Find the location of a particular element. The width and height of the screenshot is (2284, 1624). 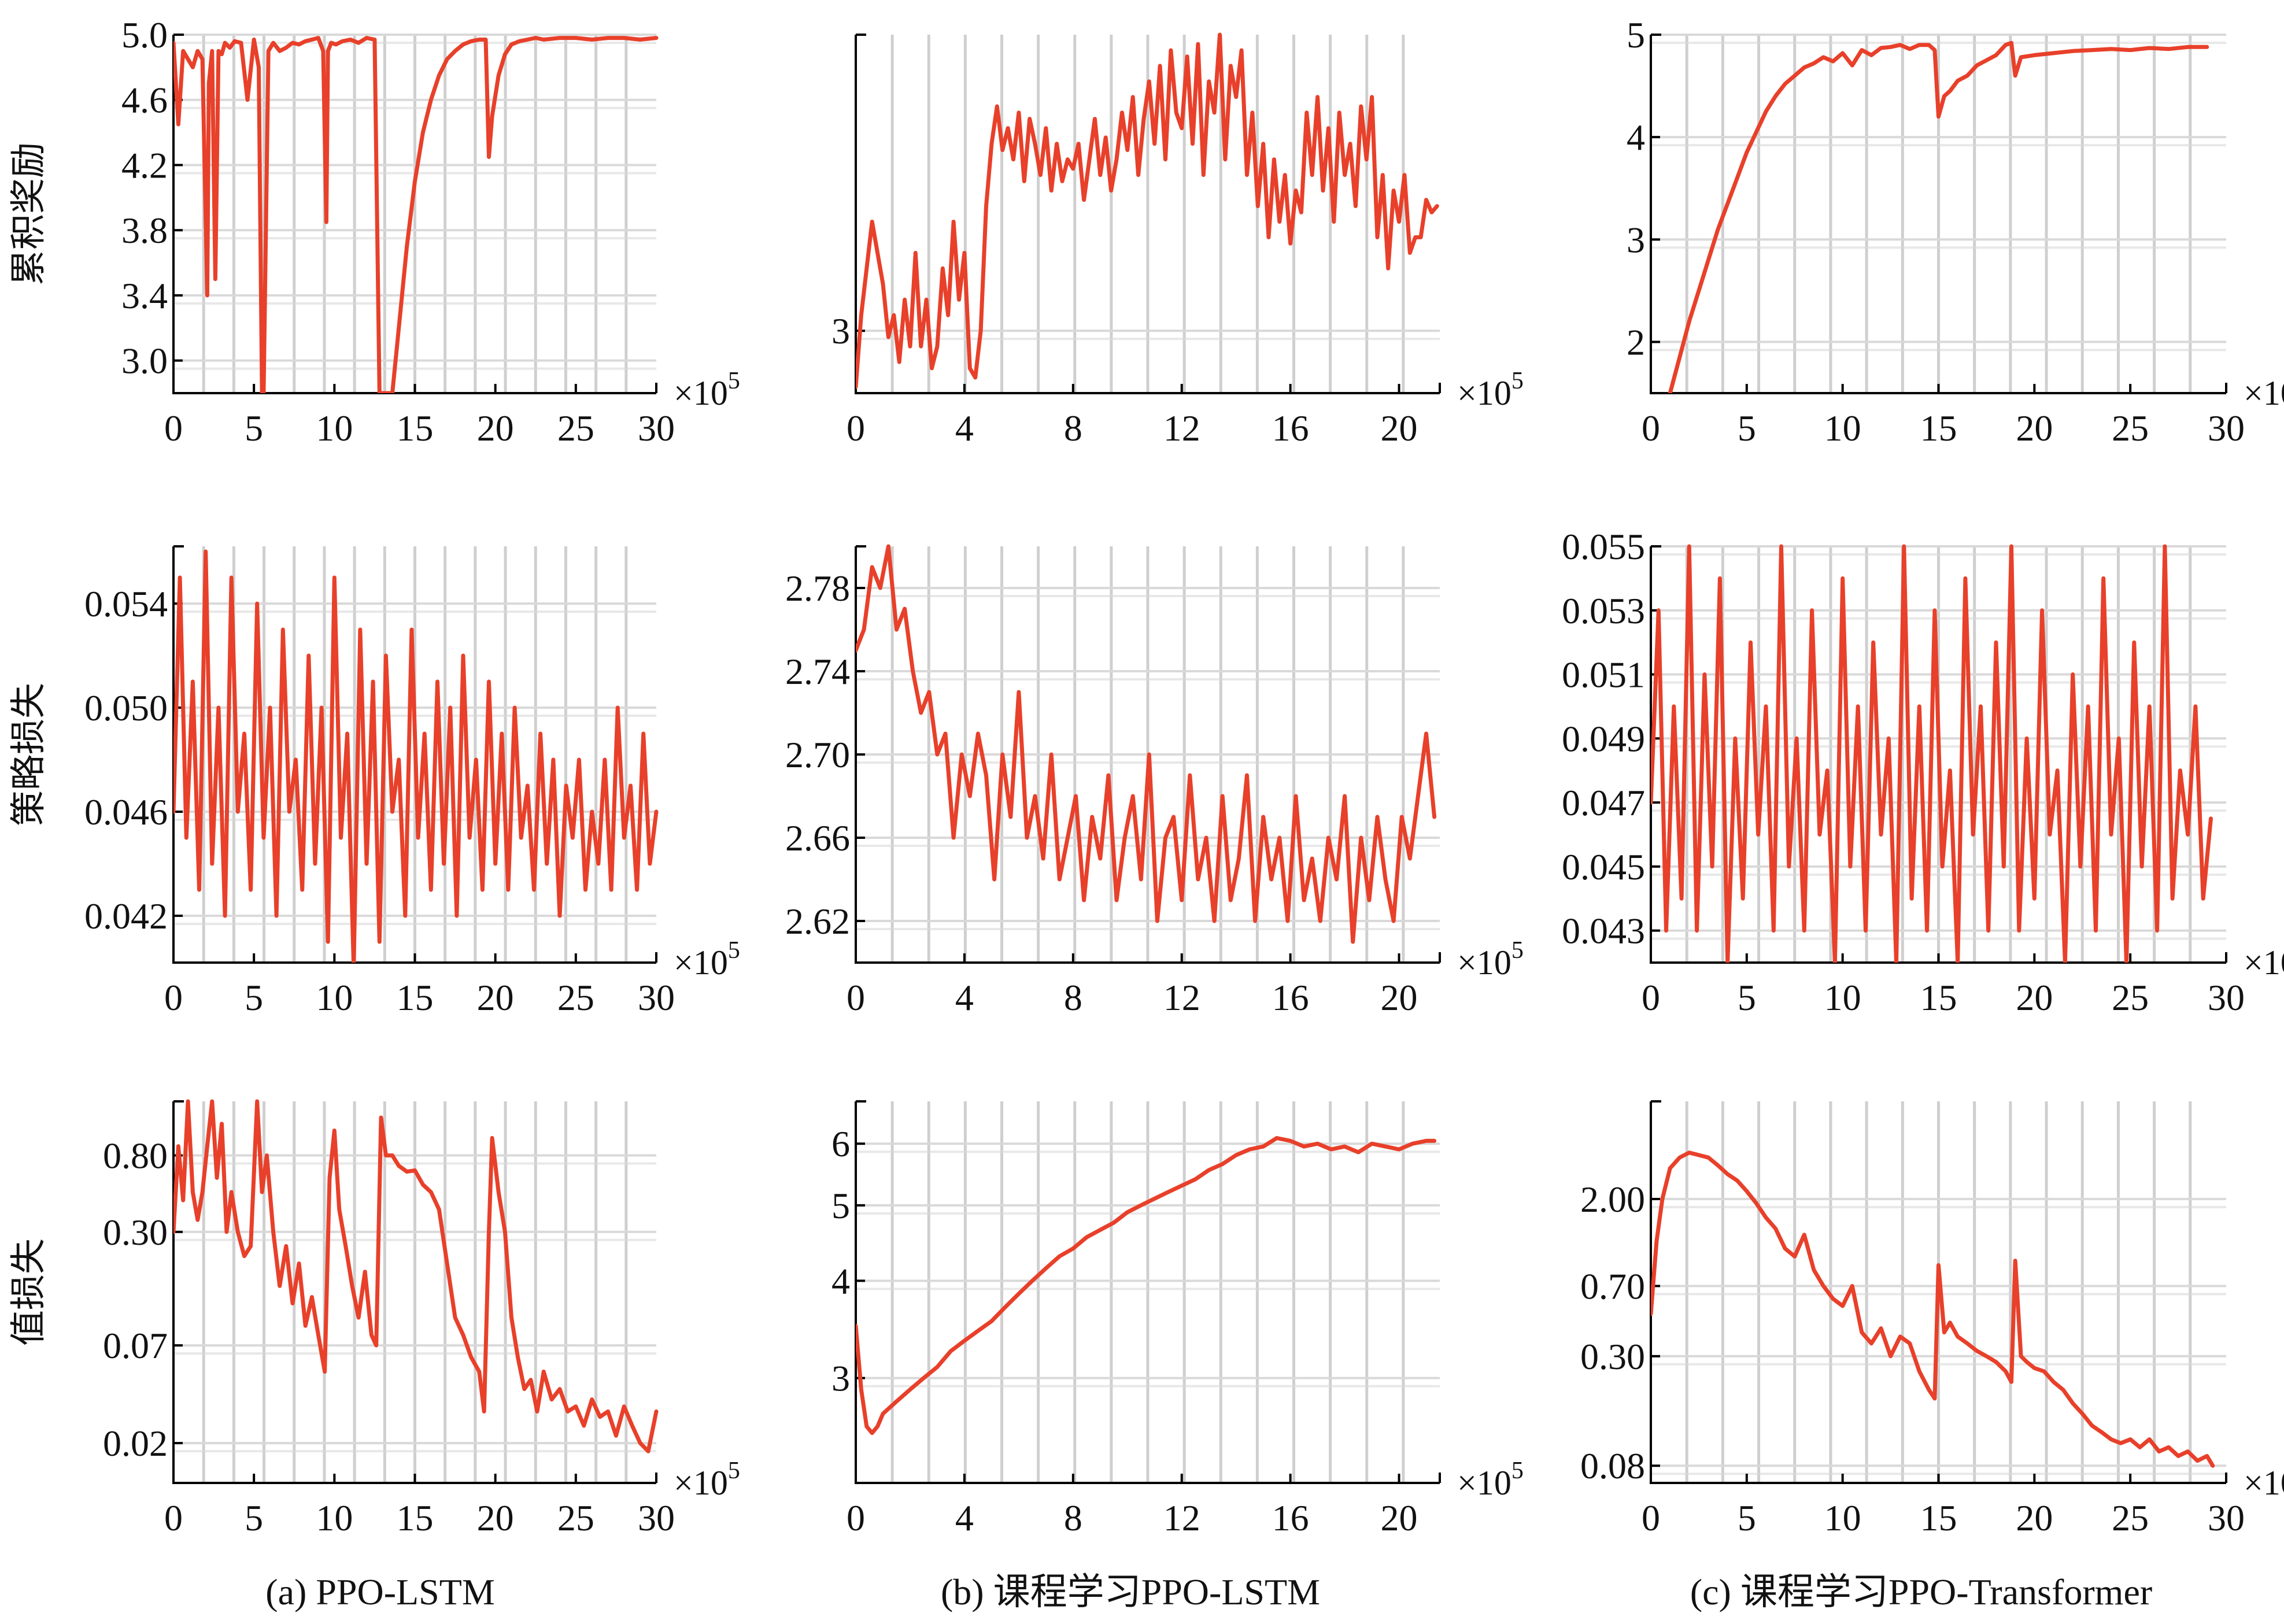

chart-a-reward: 0 5 10 15 20 25 30 3.0 3.4 3.8 4.2 4.6 5.0 ×10⁵ 累积奖励 is located at coordinates (373, 231).